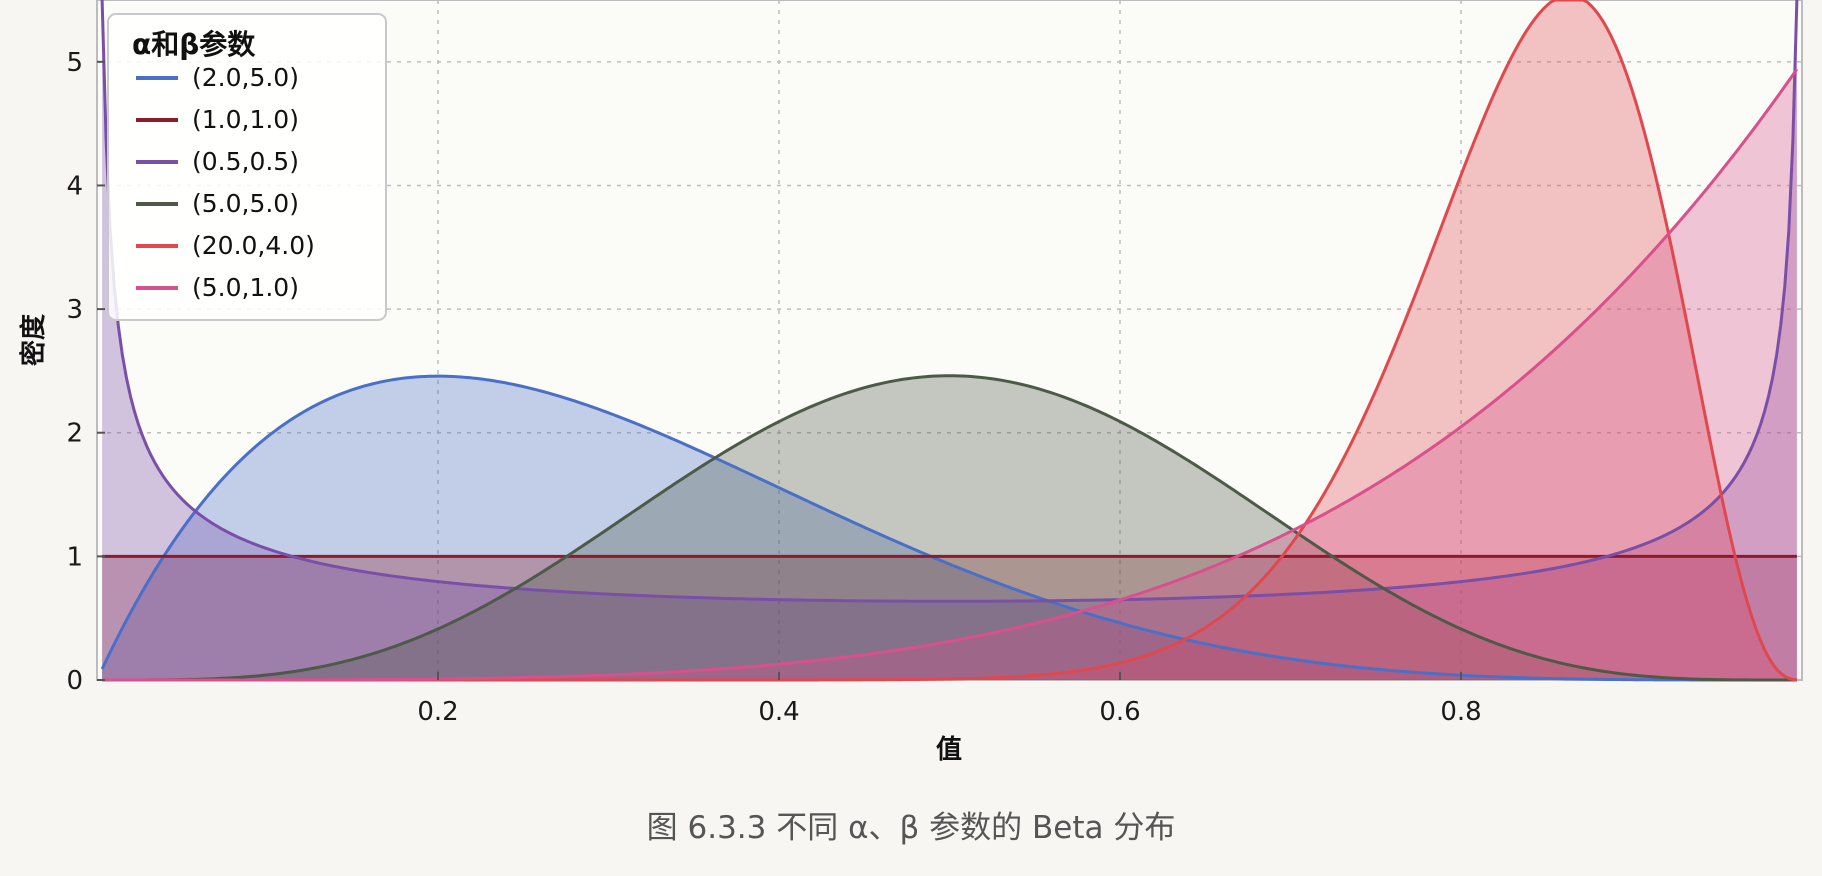 Image resolution: width=1822 pixels, height=876 pixels. What do you see at coordinates (194, 44) in the screenshot?
I see `legend-title: α和β参数` at bounding box center [194, 44].